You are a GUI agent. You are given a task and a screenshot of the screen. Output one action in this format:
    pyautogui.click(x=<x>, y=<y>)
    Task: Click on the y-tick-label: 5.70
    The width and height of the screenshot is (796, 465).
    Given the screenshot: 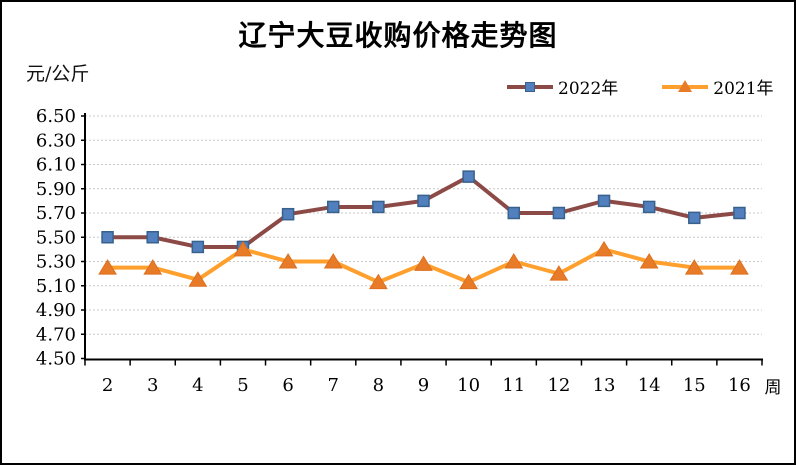 What is the action you would take?
    pyautogui.click(x=56, y=213)
    